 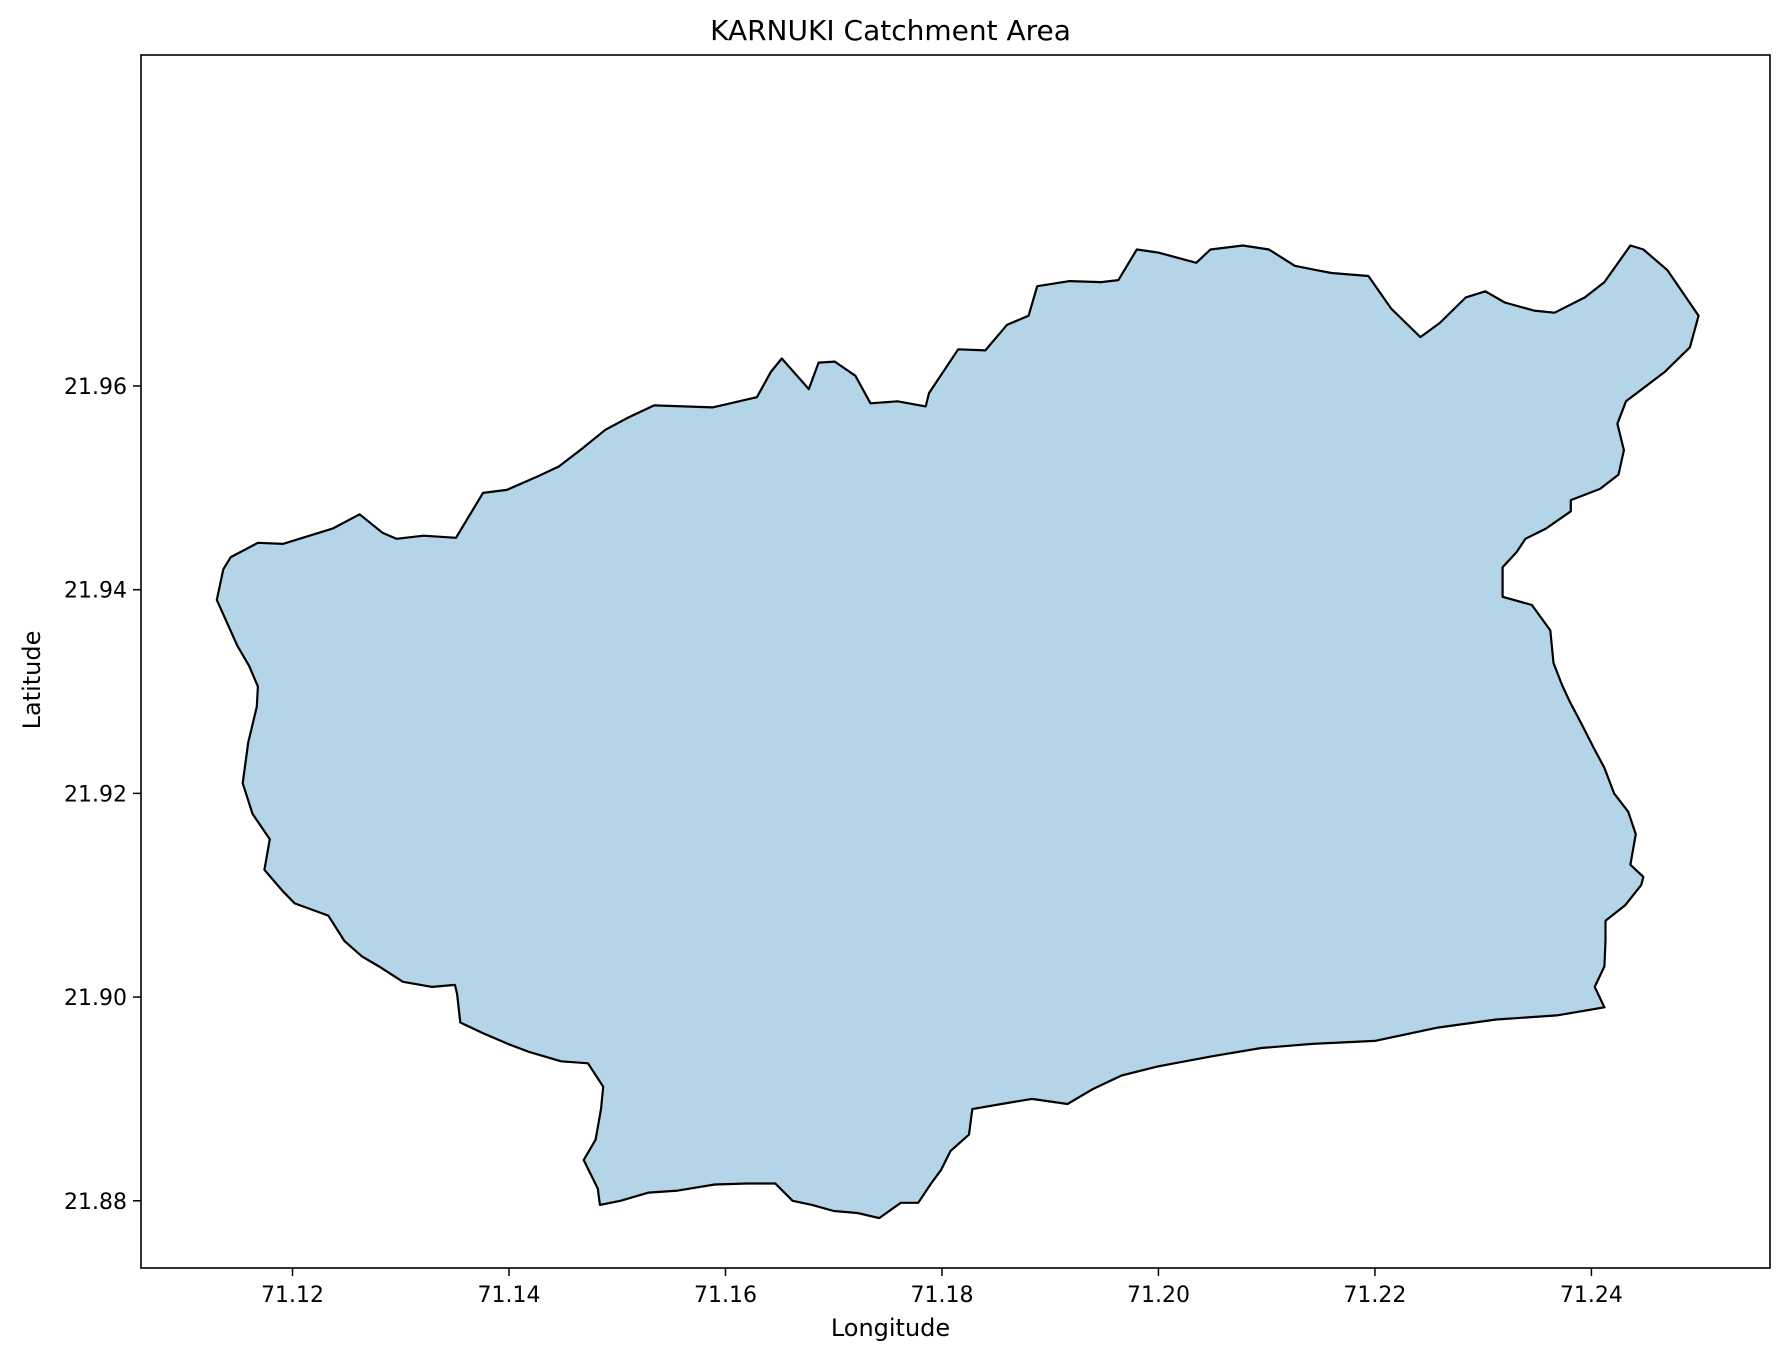 I want to click on y-tick-label: 21.92, so click(x=95, y=794).